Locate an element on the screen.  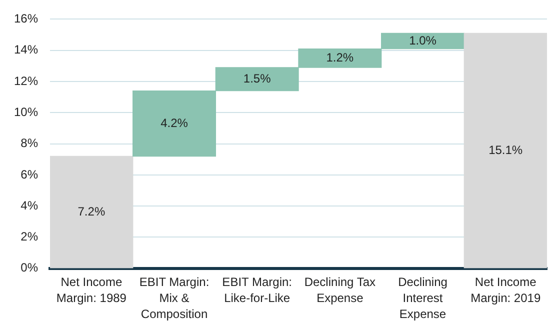
y-tick-label: 16% is located at coordinates (26, 19).